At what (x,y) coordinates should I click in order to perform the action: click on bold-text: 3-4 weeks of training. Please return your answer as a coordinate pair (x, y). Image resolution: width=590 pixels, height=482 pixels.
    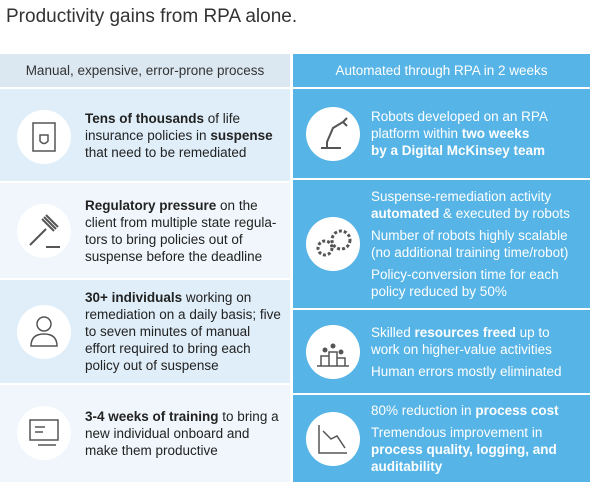
    Looking at the image, I should click on (152, 416).